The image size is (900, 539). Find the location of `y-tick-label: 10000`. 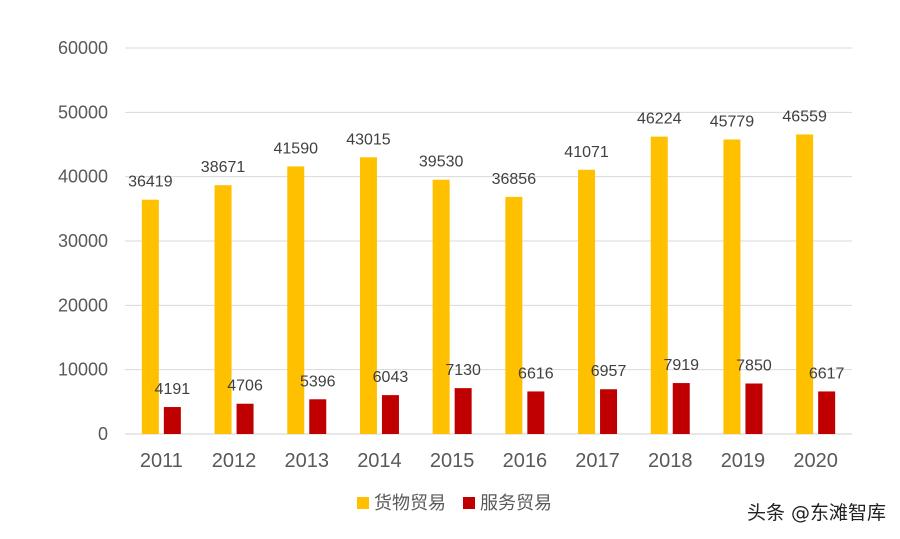

y-tick-label: 10000 is located at coordinates (83, 370).